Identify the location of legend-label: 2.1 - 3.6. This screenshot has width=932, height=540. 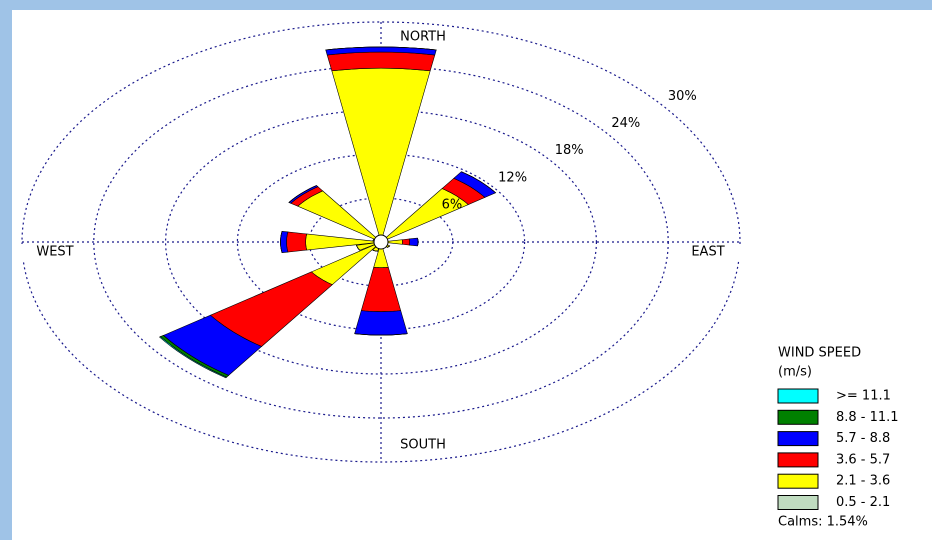
(863, 481).